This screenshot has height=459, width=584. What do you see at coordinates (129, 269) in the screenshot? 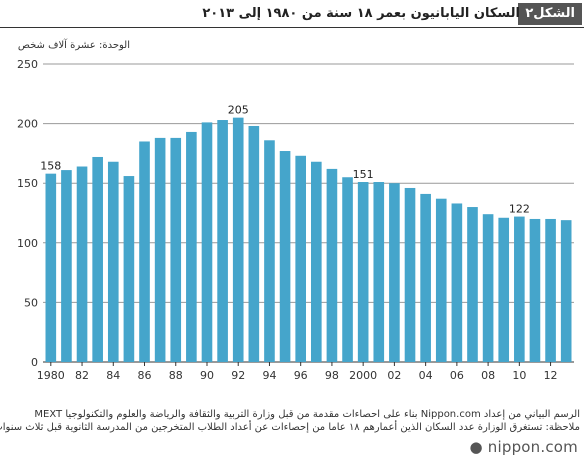
I see `bar-1985` at bounding box center [129, 269].